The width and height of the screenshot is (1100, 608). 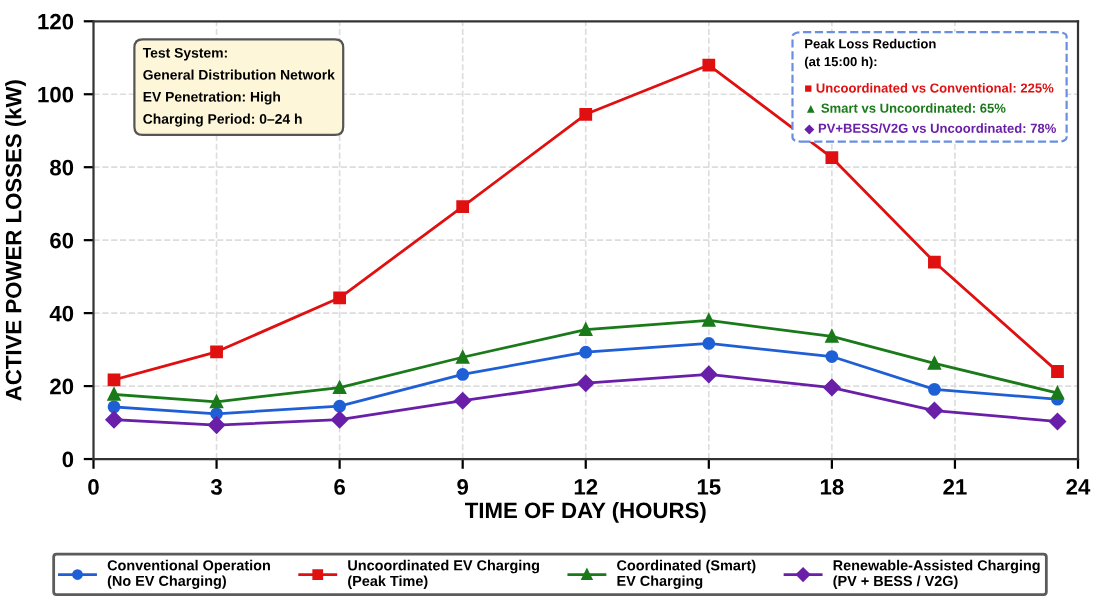 I want to click on x-tick-label: 12, so click(x=586, y=487).